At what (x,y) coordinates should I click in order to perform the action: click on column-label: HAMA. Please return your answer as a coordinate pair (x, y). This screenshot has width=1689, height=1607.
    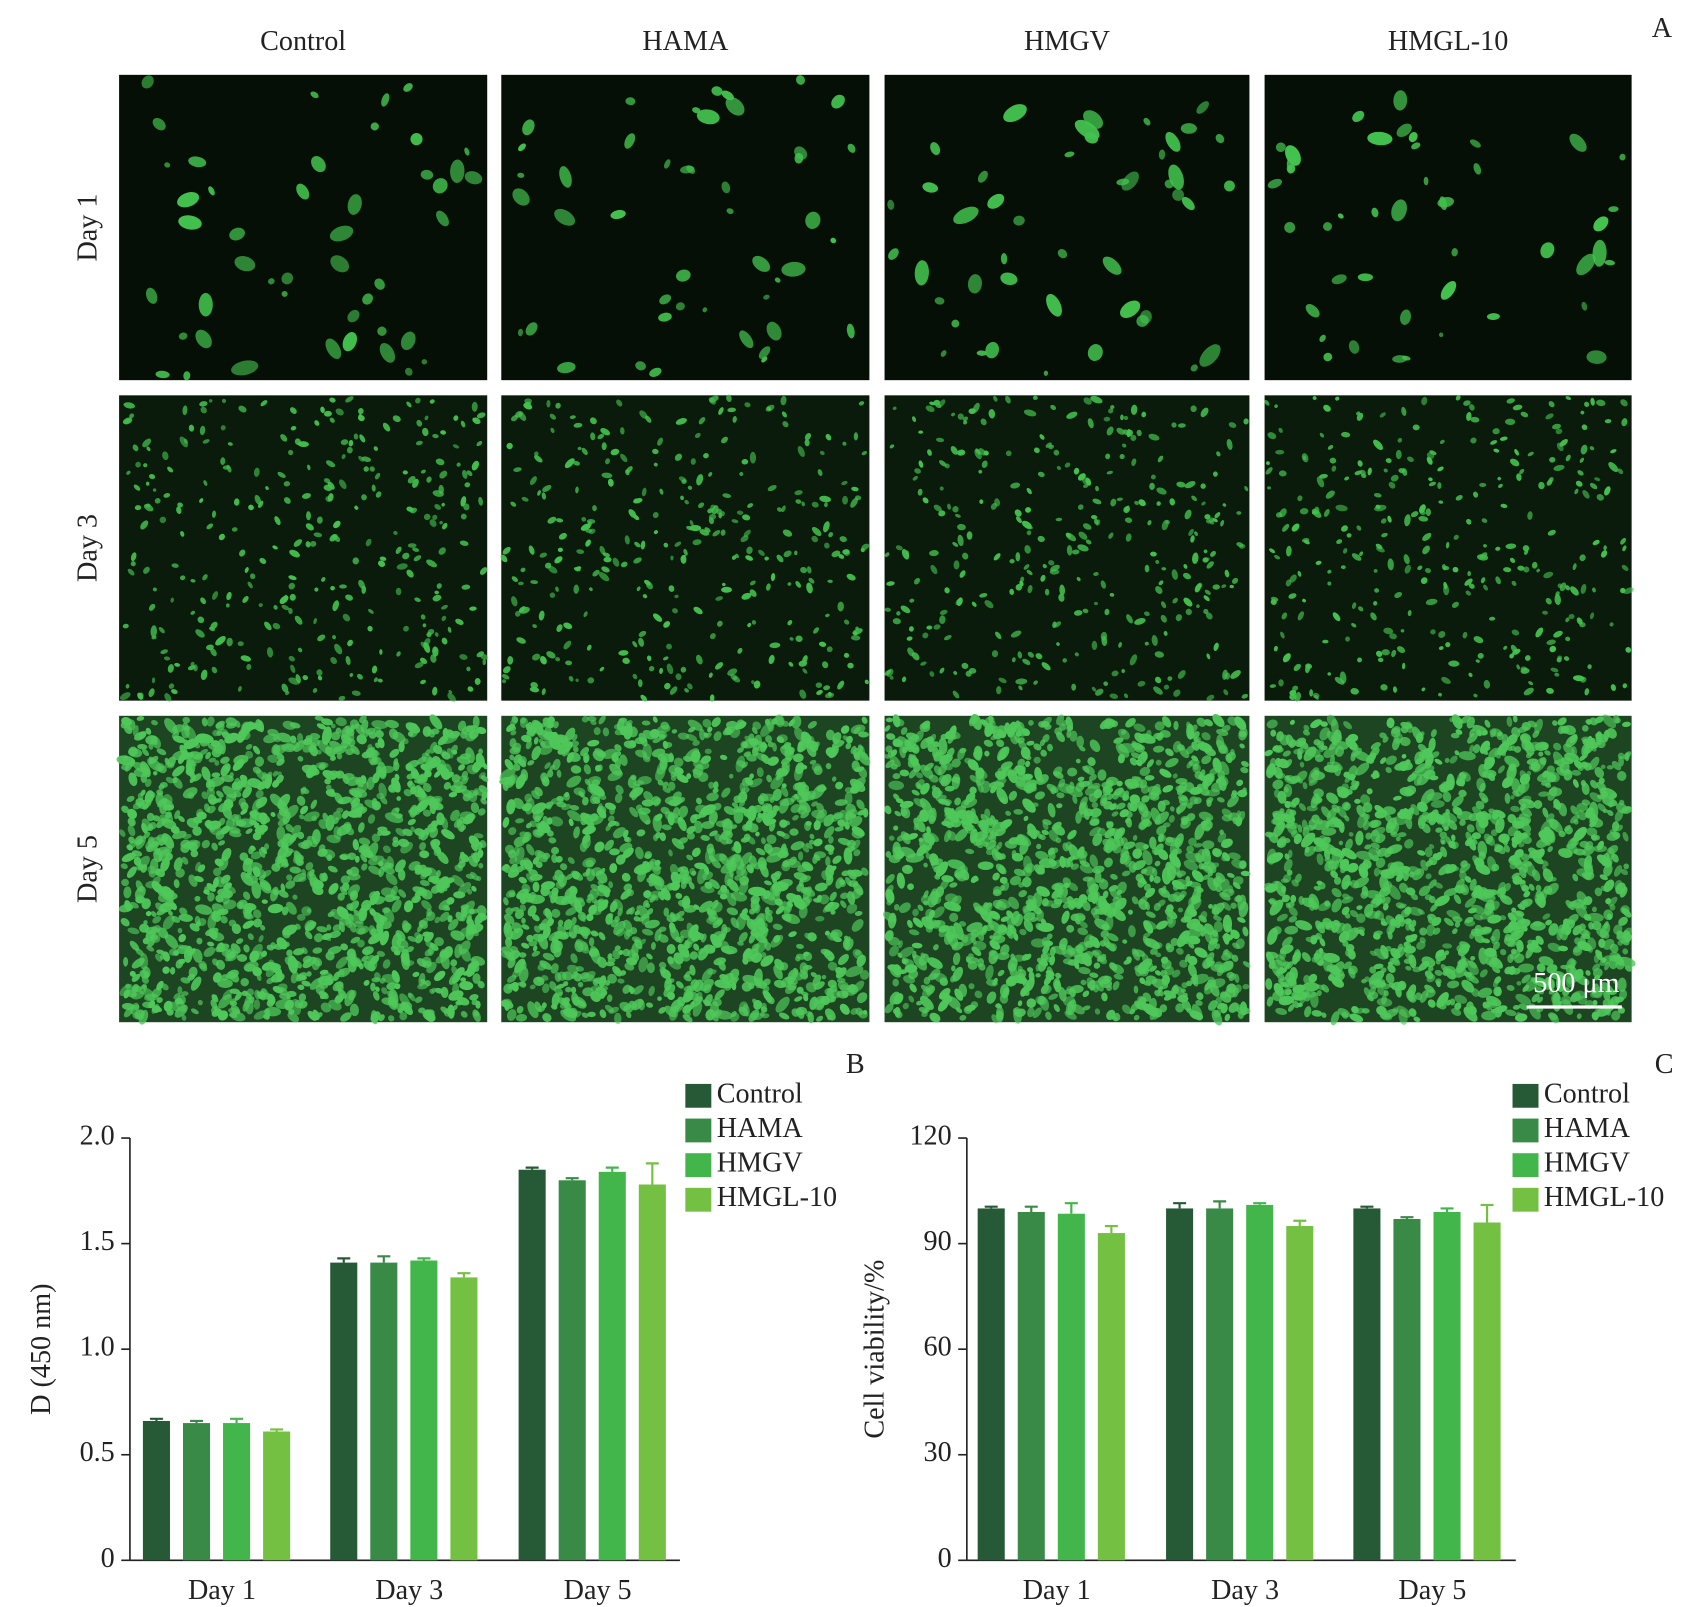
    Looking at the image, I should click on (685, 41).